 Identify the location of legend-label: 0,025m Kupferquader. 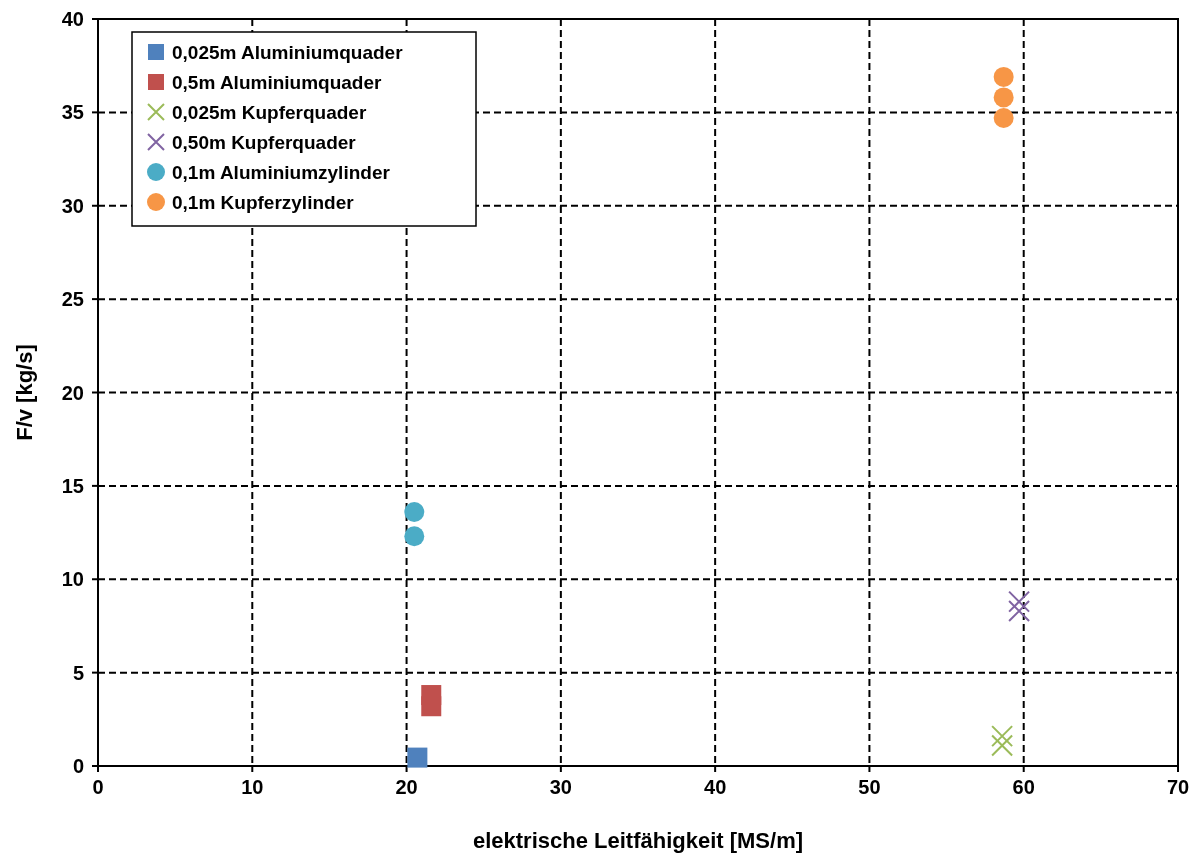
(269, 112).